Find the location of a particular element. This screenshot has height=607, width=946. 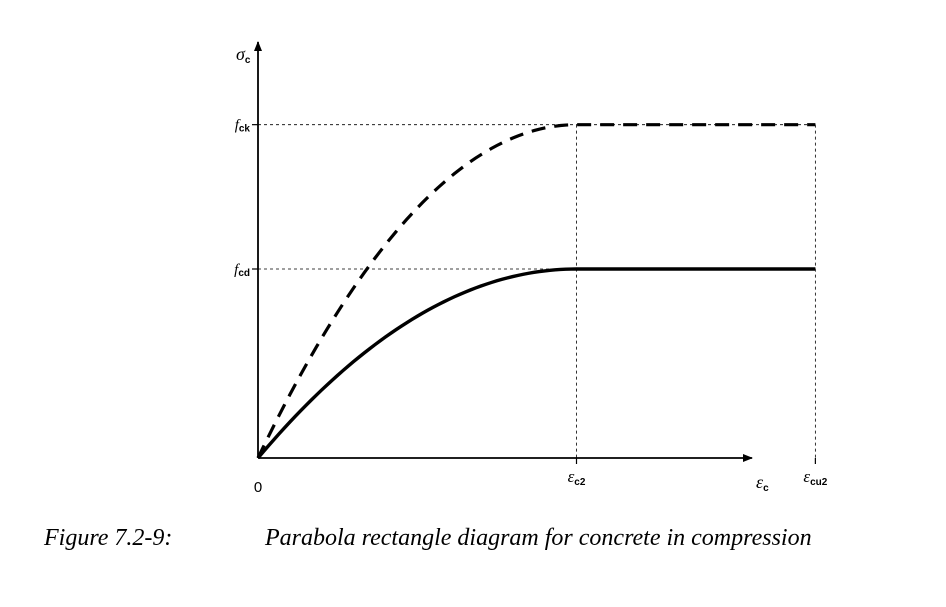

fcd-tick-label: fcd is located at coordinates (242, 270).